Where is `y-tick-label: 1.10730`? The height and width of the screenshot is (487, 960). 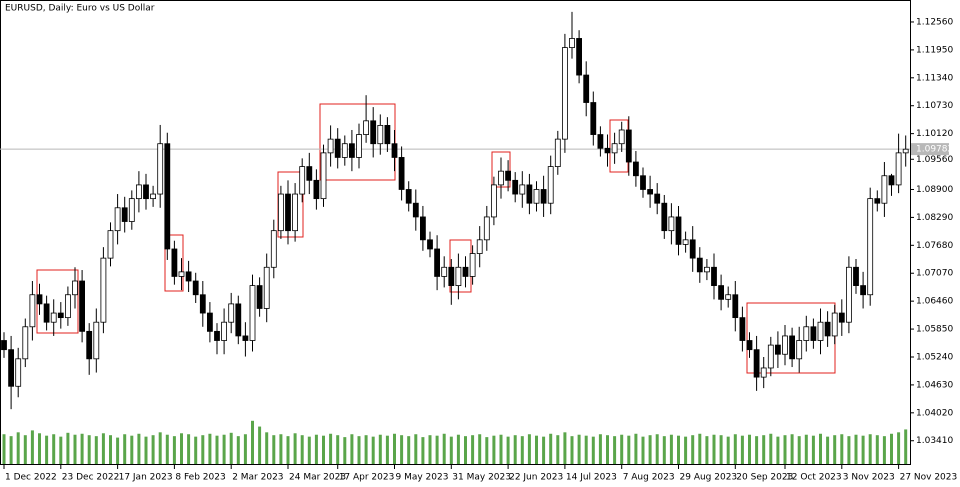 y-tick-label: 1.10730 is located at coordinates (934, 106).